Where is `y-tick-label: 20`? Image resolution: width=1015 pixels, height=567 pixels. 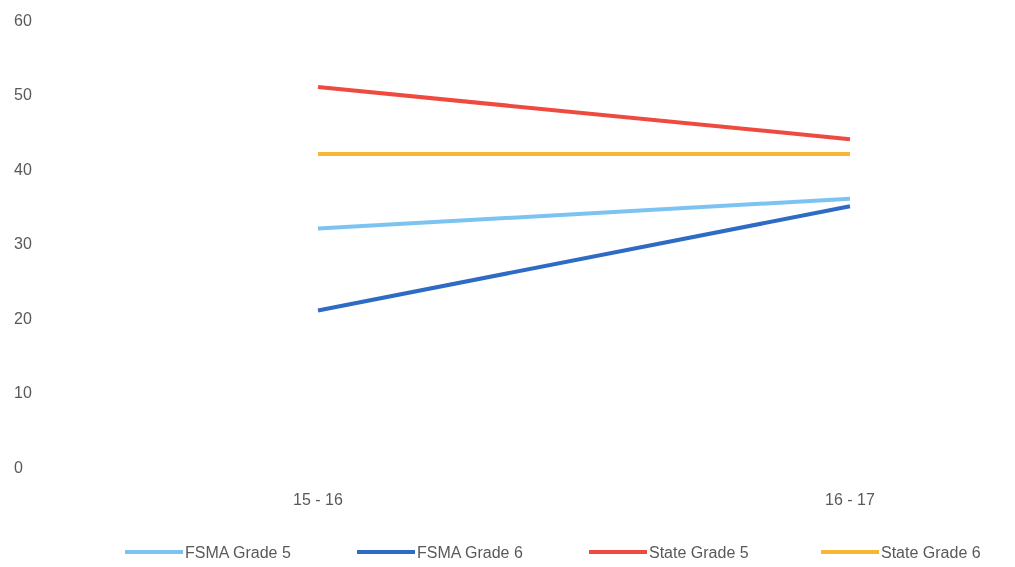
y-tick-label: 20 is located at coordinates (23, 318).